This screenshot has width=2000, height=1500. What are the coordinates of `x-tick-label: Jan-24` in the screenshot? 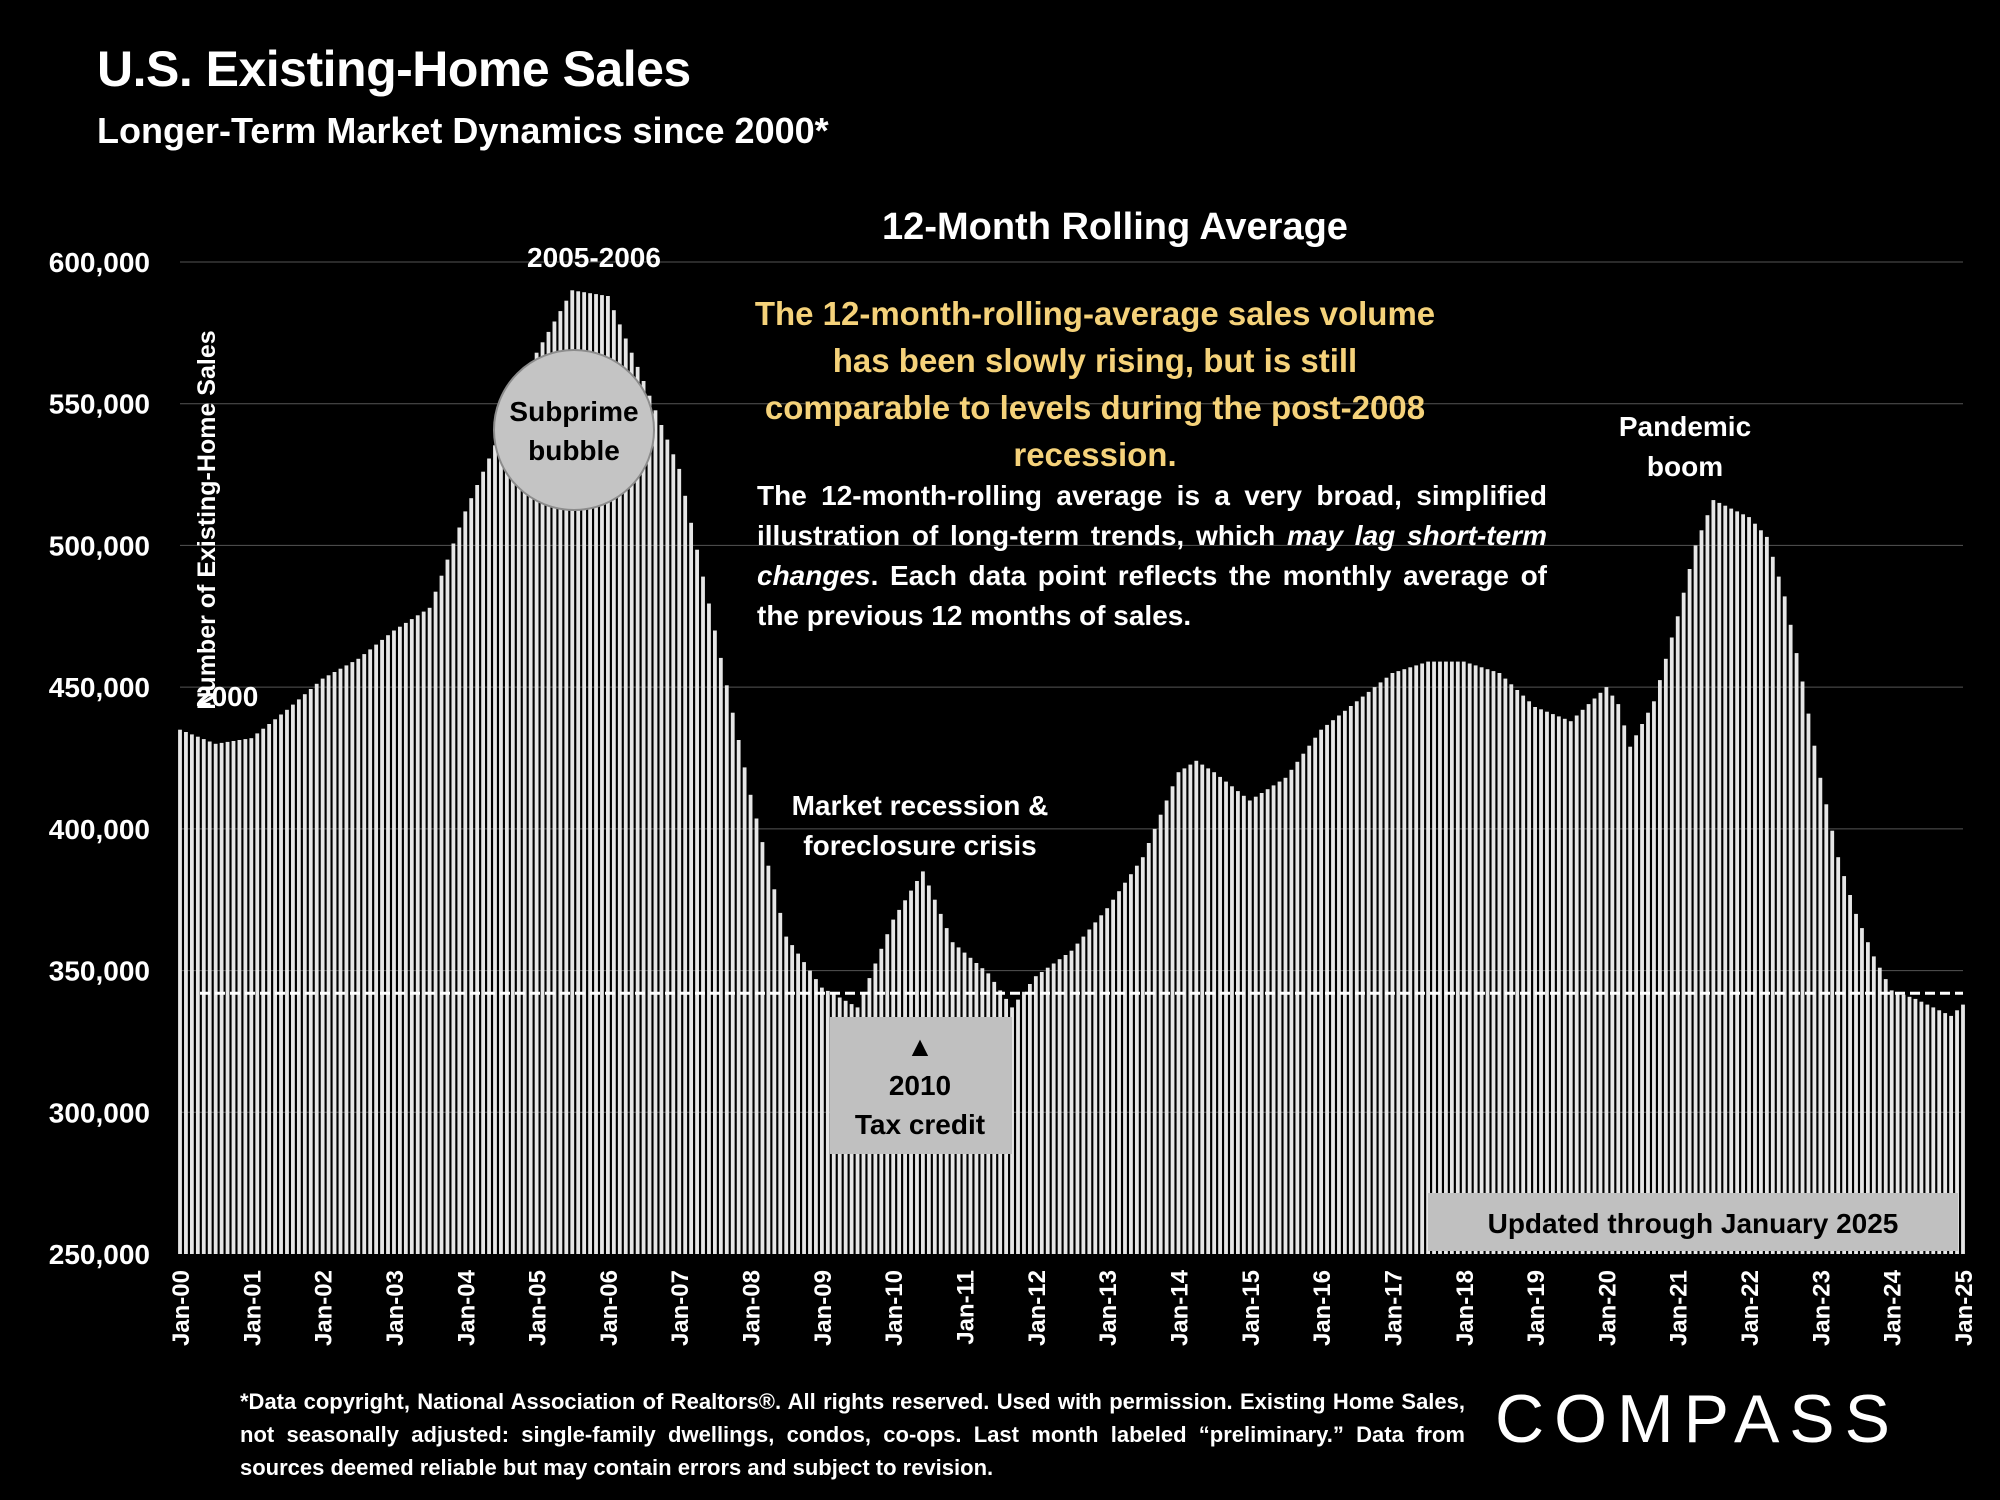 It's located at (1893, 1307).